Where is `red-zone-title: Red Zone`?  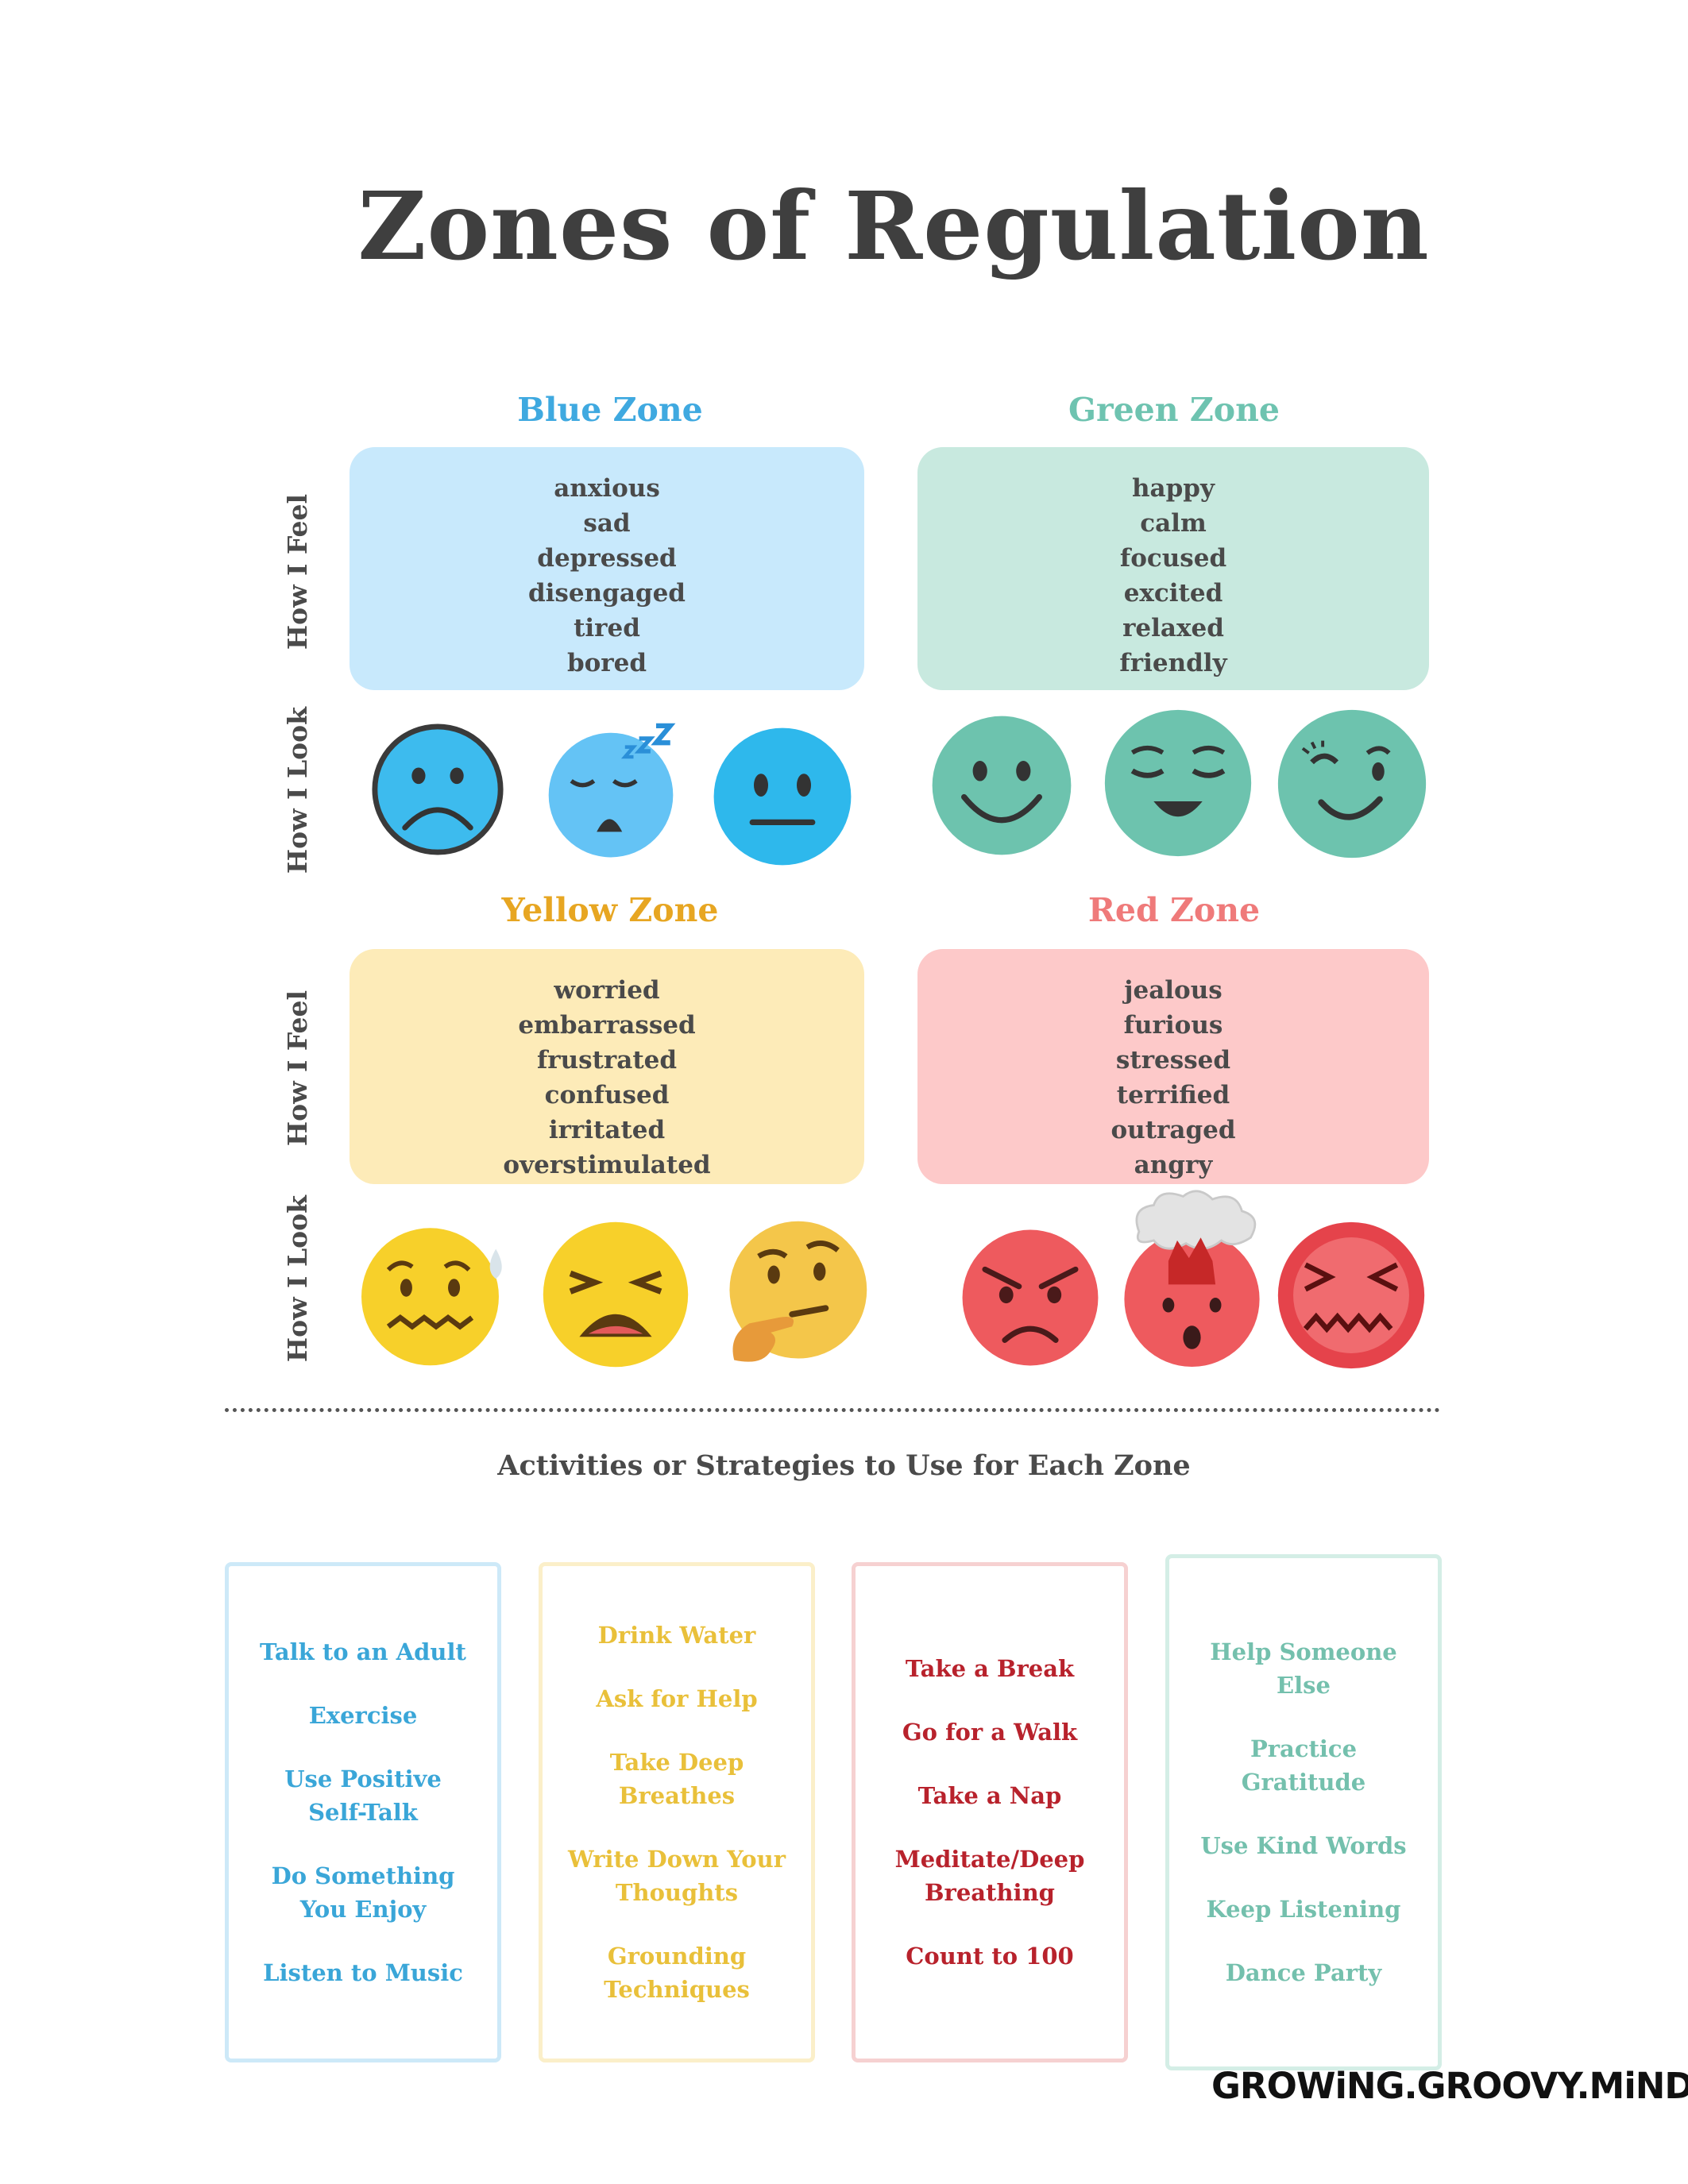 red-zone-title: Red Zone is located at coordinates (1174, 910).